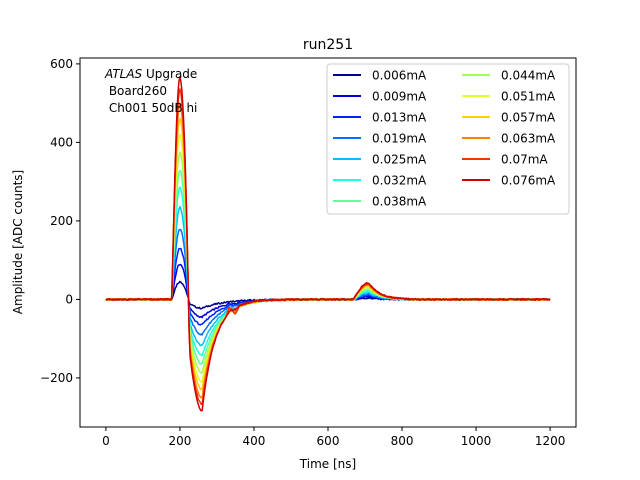  Describe the element at coordinates (61, 64) in the screenshot. I see `y-tick-label: 600` at that location.